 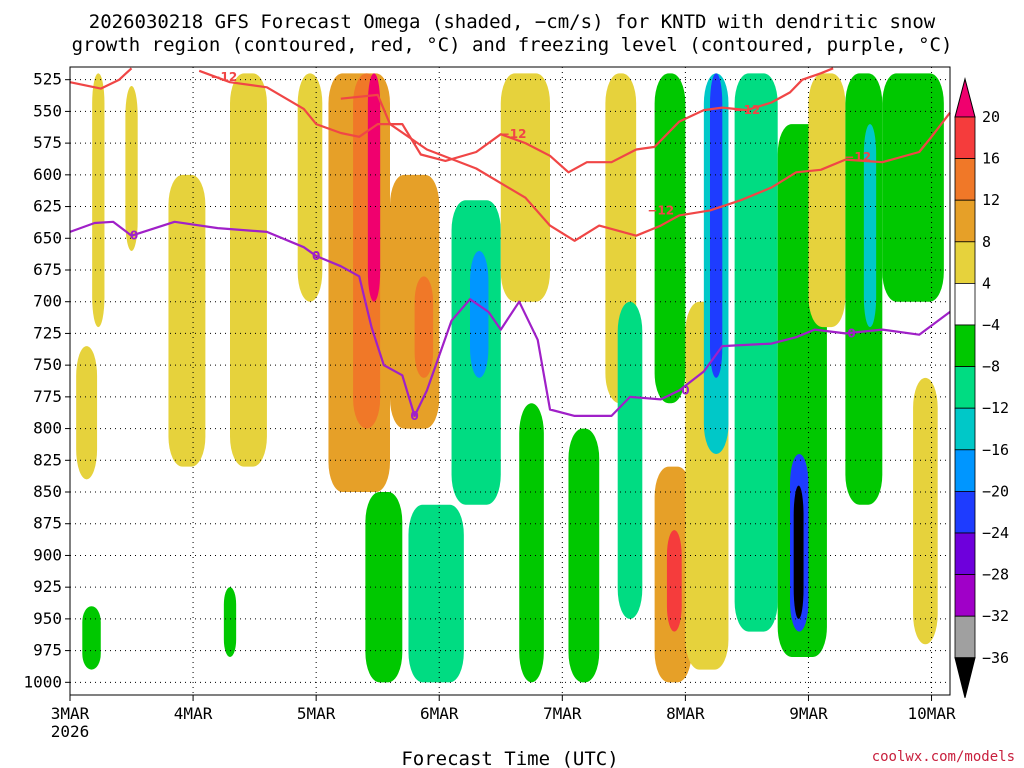 What do you see at coordinates (47, 269) in the screenshot?
I see `y-tick-label: 675` at bounding box center [47, 269].